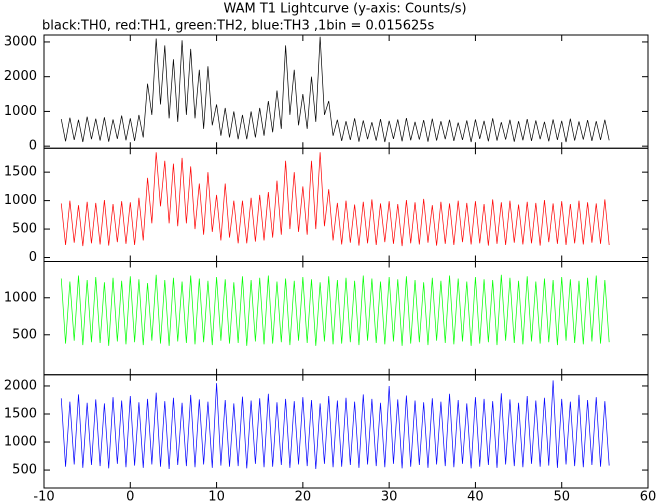  What do you see at coordinates (216, 497) in the screenshot?
I see `x-tick-label: 10` at bounding box center [216, 497].